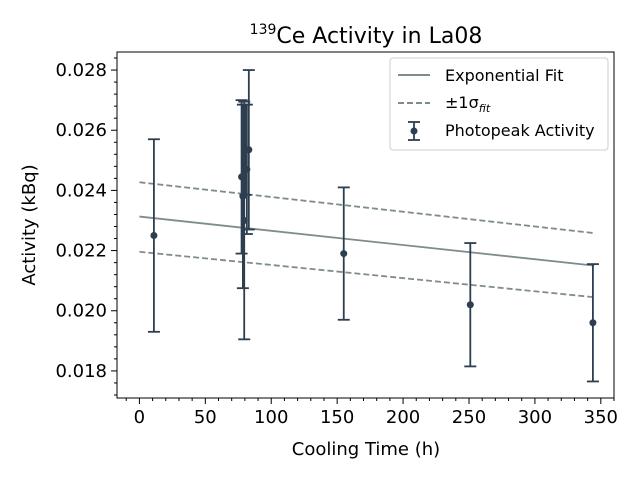  Describe the element at coordinates (337, 417) in the screenshot. I see `x-tick-label: 150` at that location.